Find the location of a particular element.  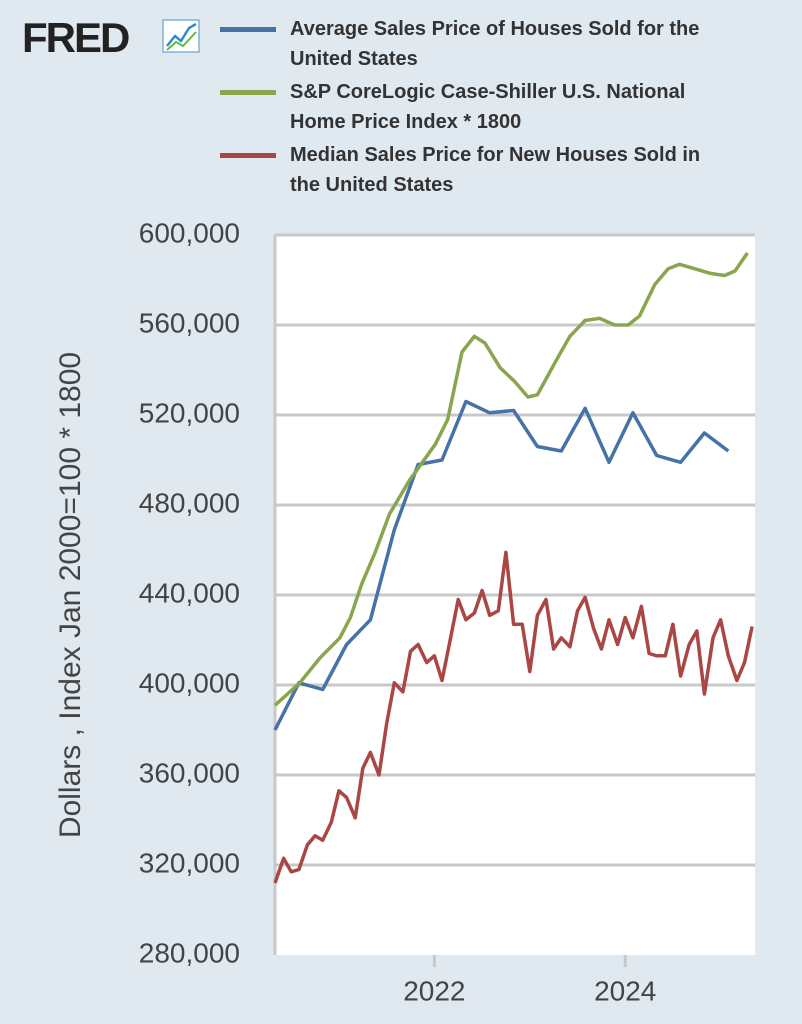

x-tick-label: 2022 is located at coordinates (434, 990).